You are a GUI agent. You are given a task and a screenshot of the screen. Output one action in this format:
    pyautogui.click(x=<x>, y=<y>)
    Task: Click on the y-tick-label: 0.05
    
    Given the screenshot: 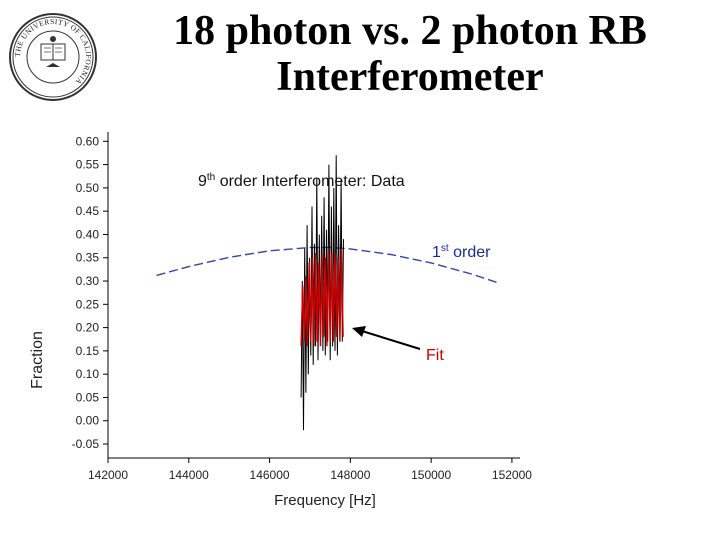 What is the action you would take?
    pyautogui.click(x=88, y=397)
    